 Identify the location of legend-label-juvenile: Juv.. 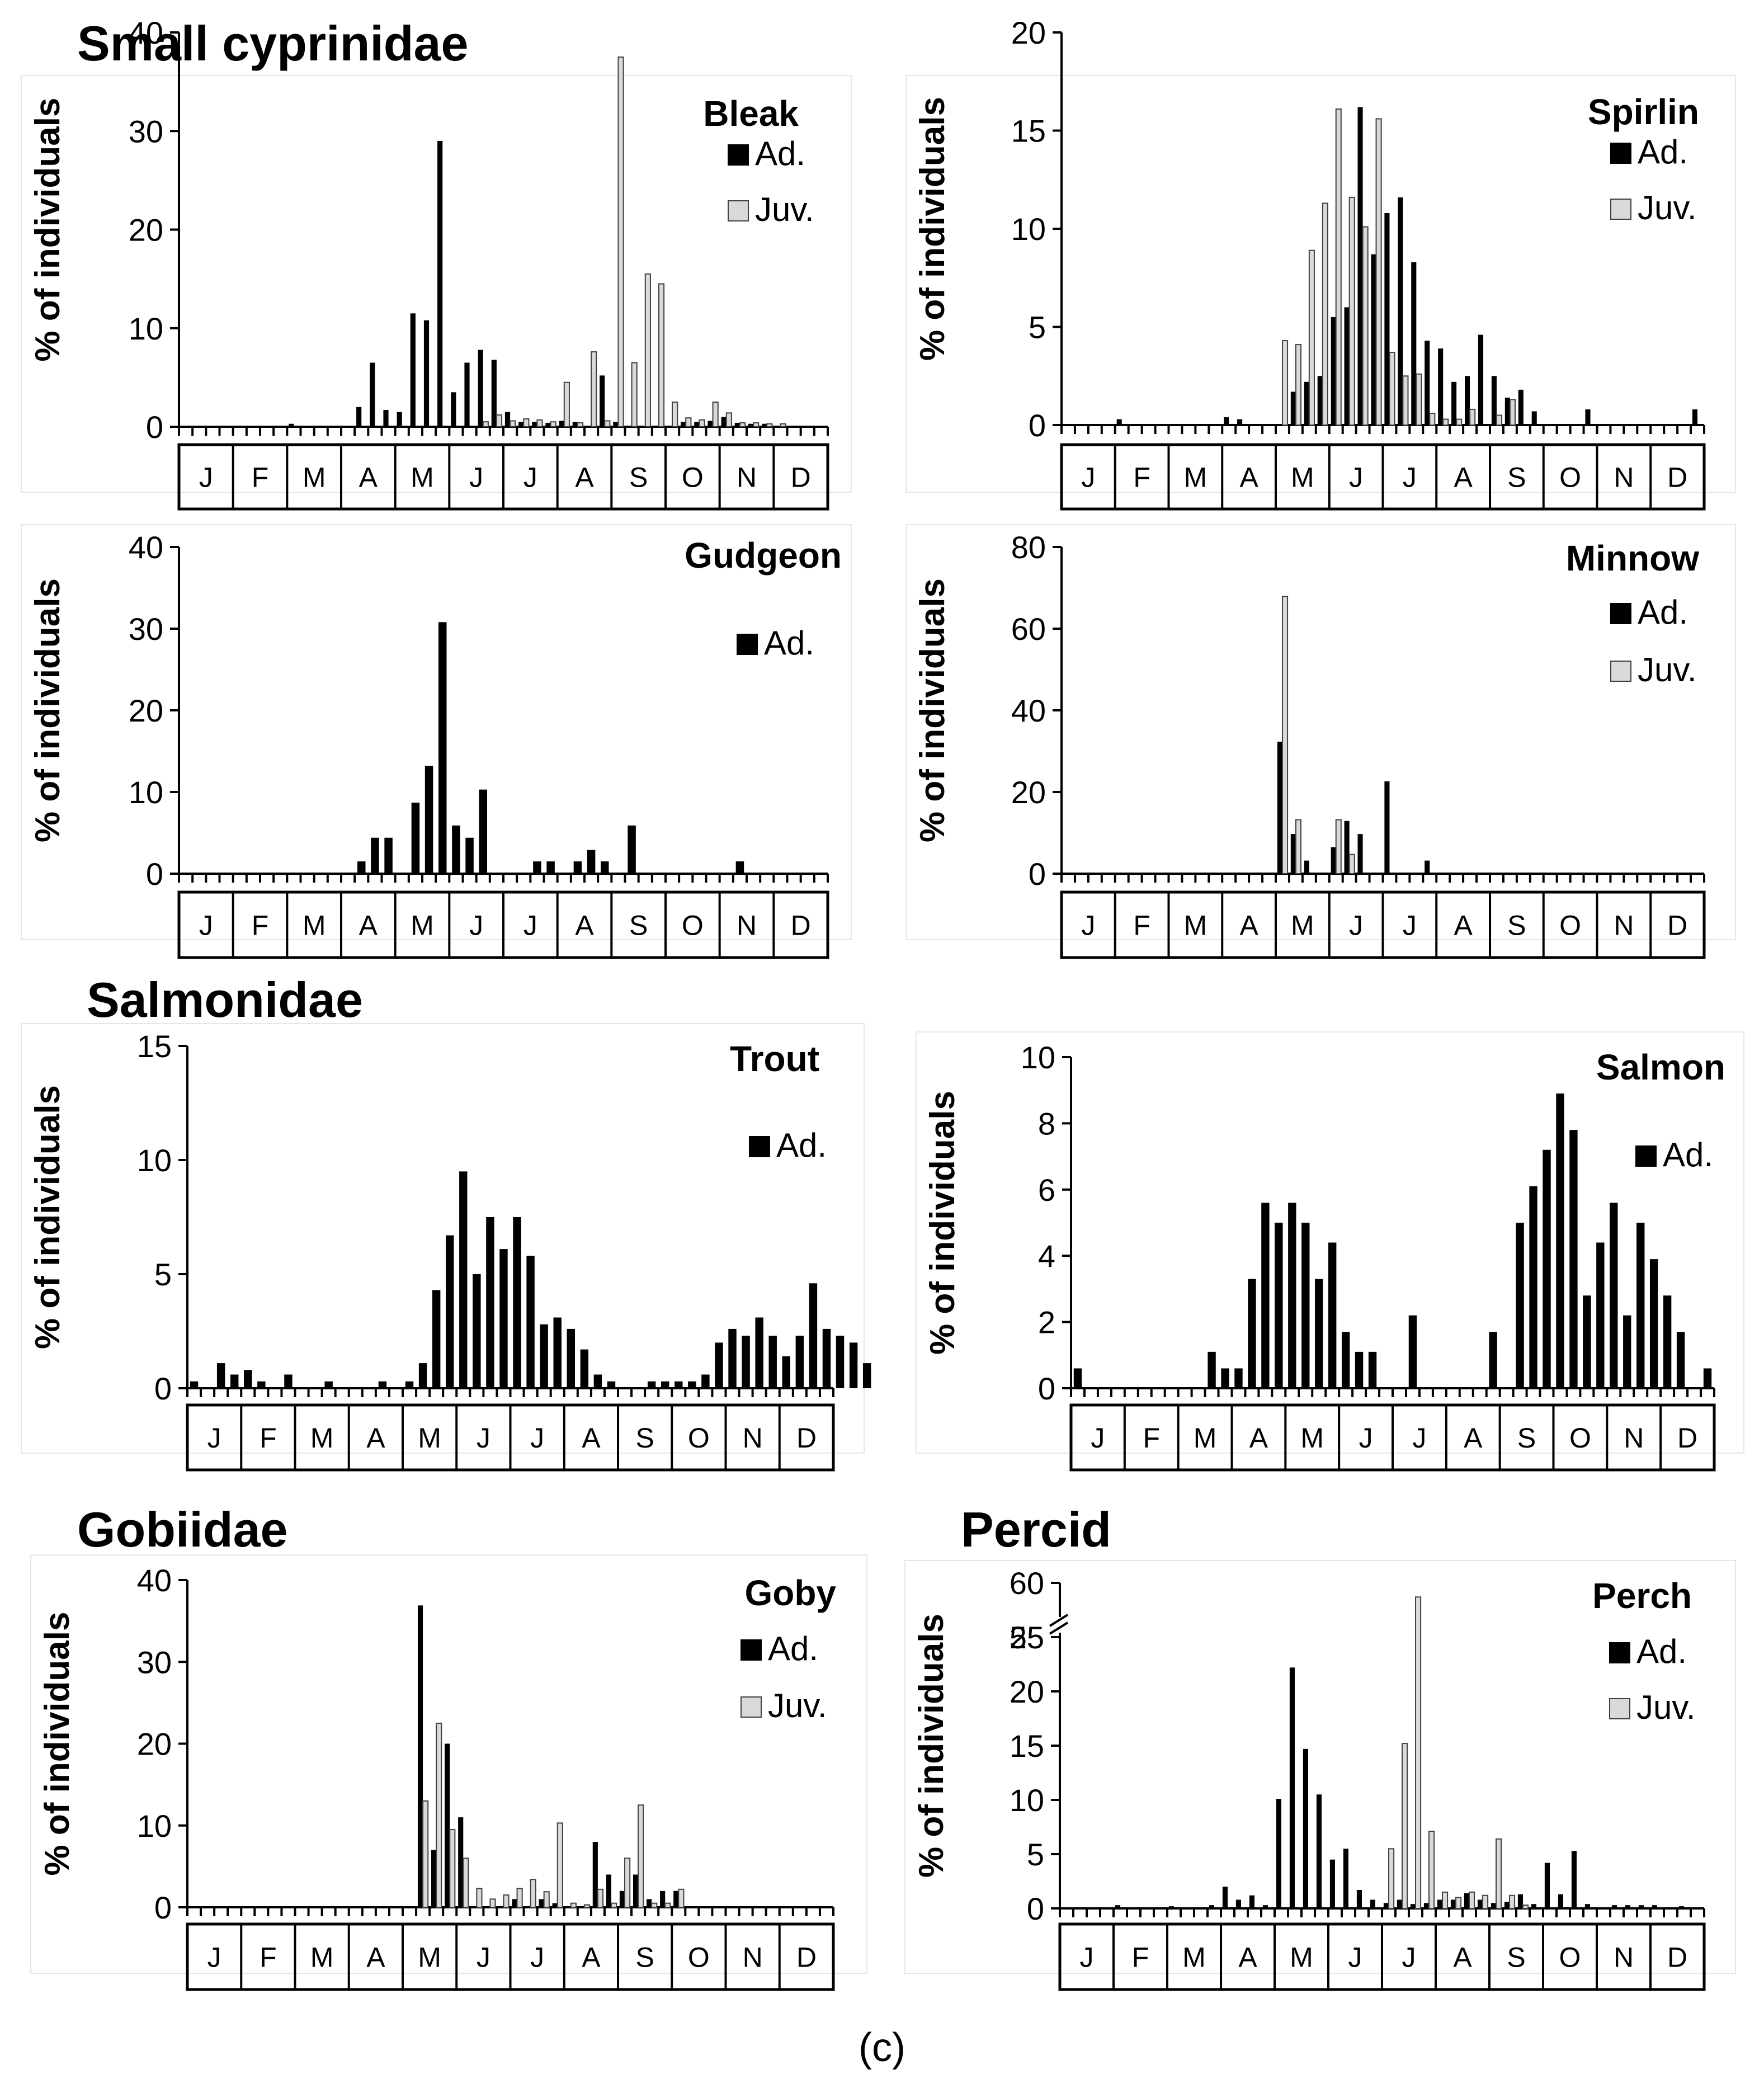
(1666, 1707).